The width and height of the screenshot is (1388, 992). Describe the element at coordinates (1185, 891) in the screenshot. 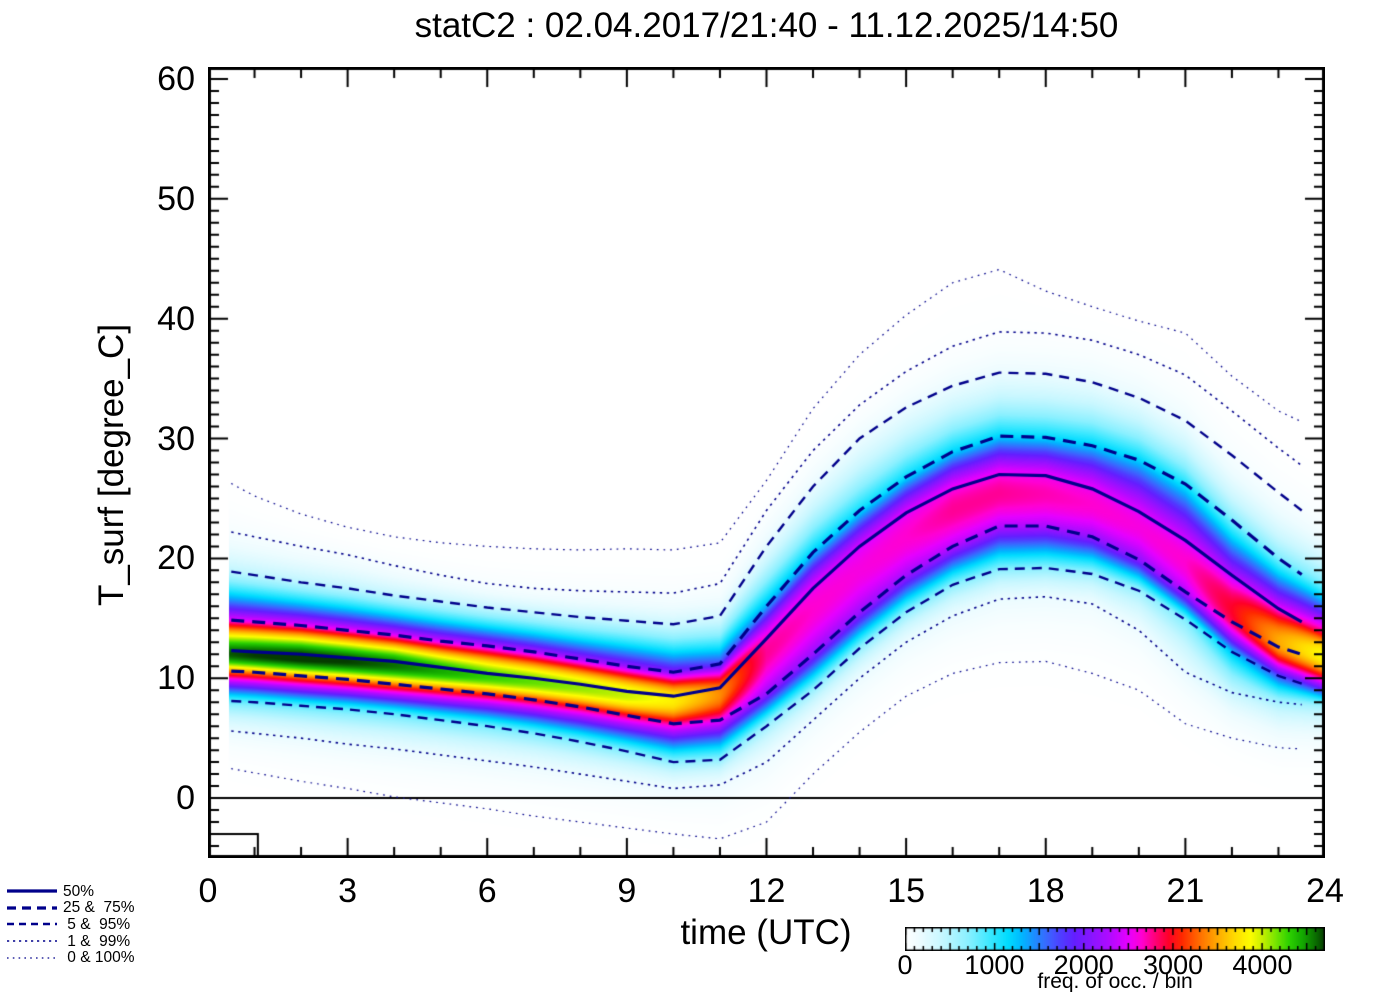

I see `x-tick-label: 21` at that location.